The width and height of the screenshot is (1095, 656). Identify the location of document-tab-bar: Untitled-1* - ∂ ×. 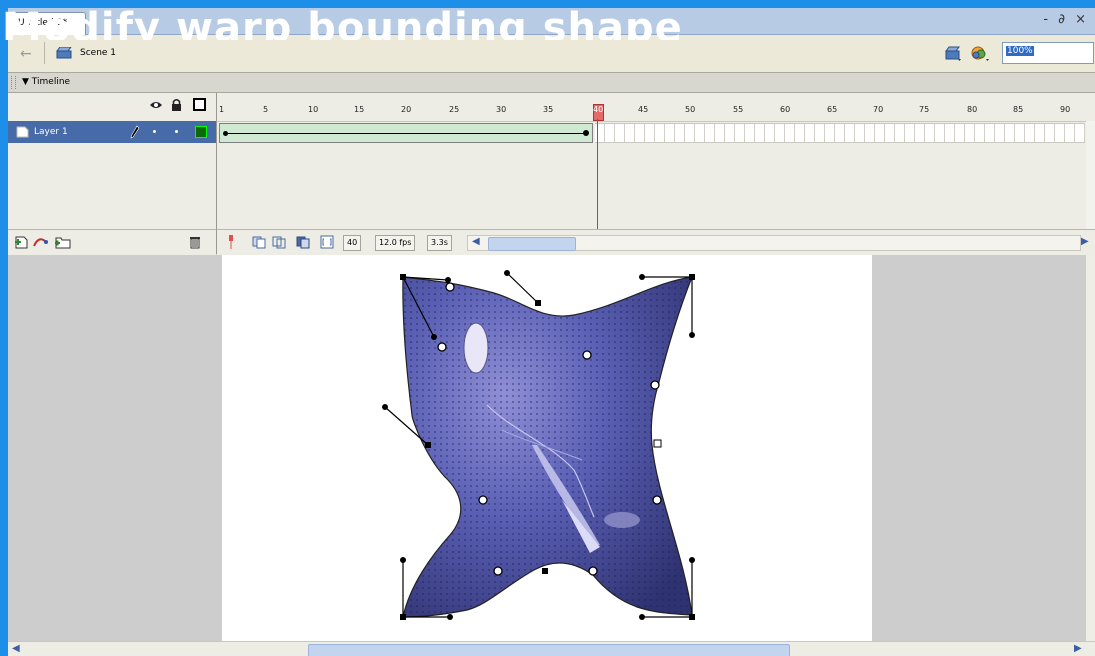
(551, 21).